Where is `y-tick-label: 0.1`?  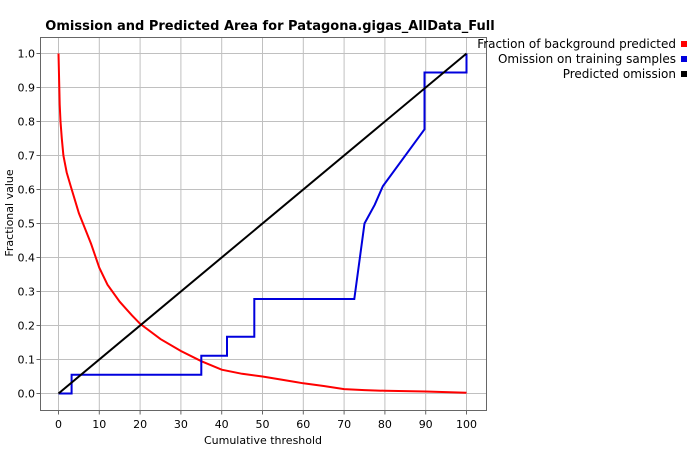
y-tick-label: 0.1 is located at coordinates (27, 360).